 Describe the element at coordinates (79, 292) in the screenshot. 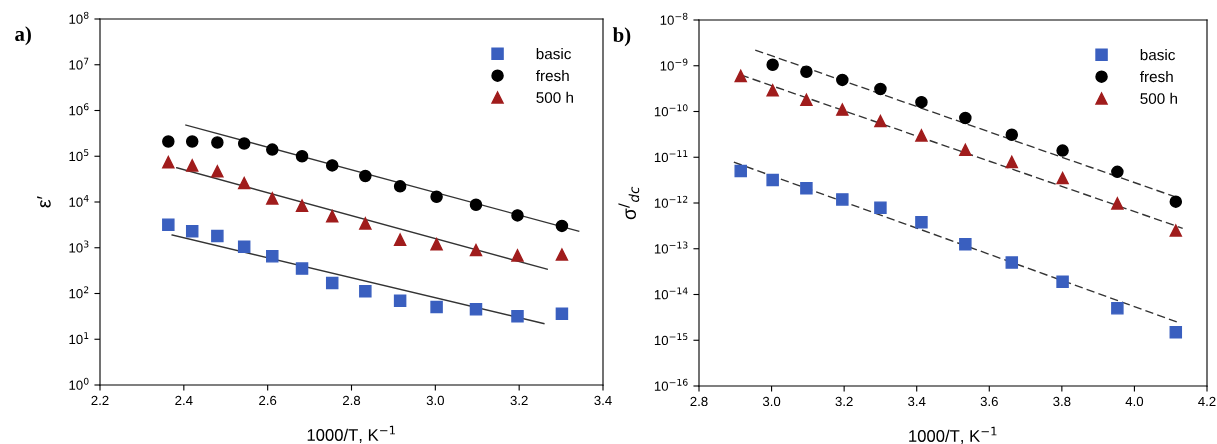

I see `y-tick-label: 10$^{2}$` at that location.